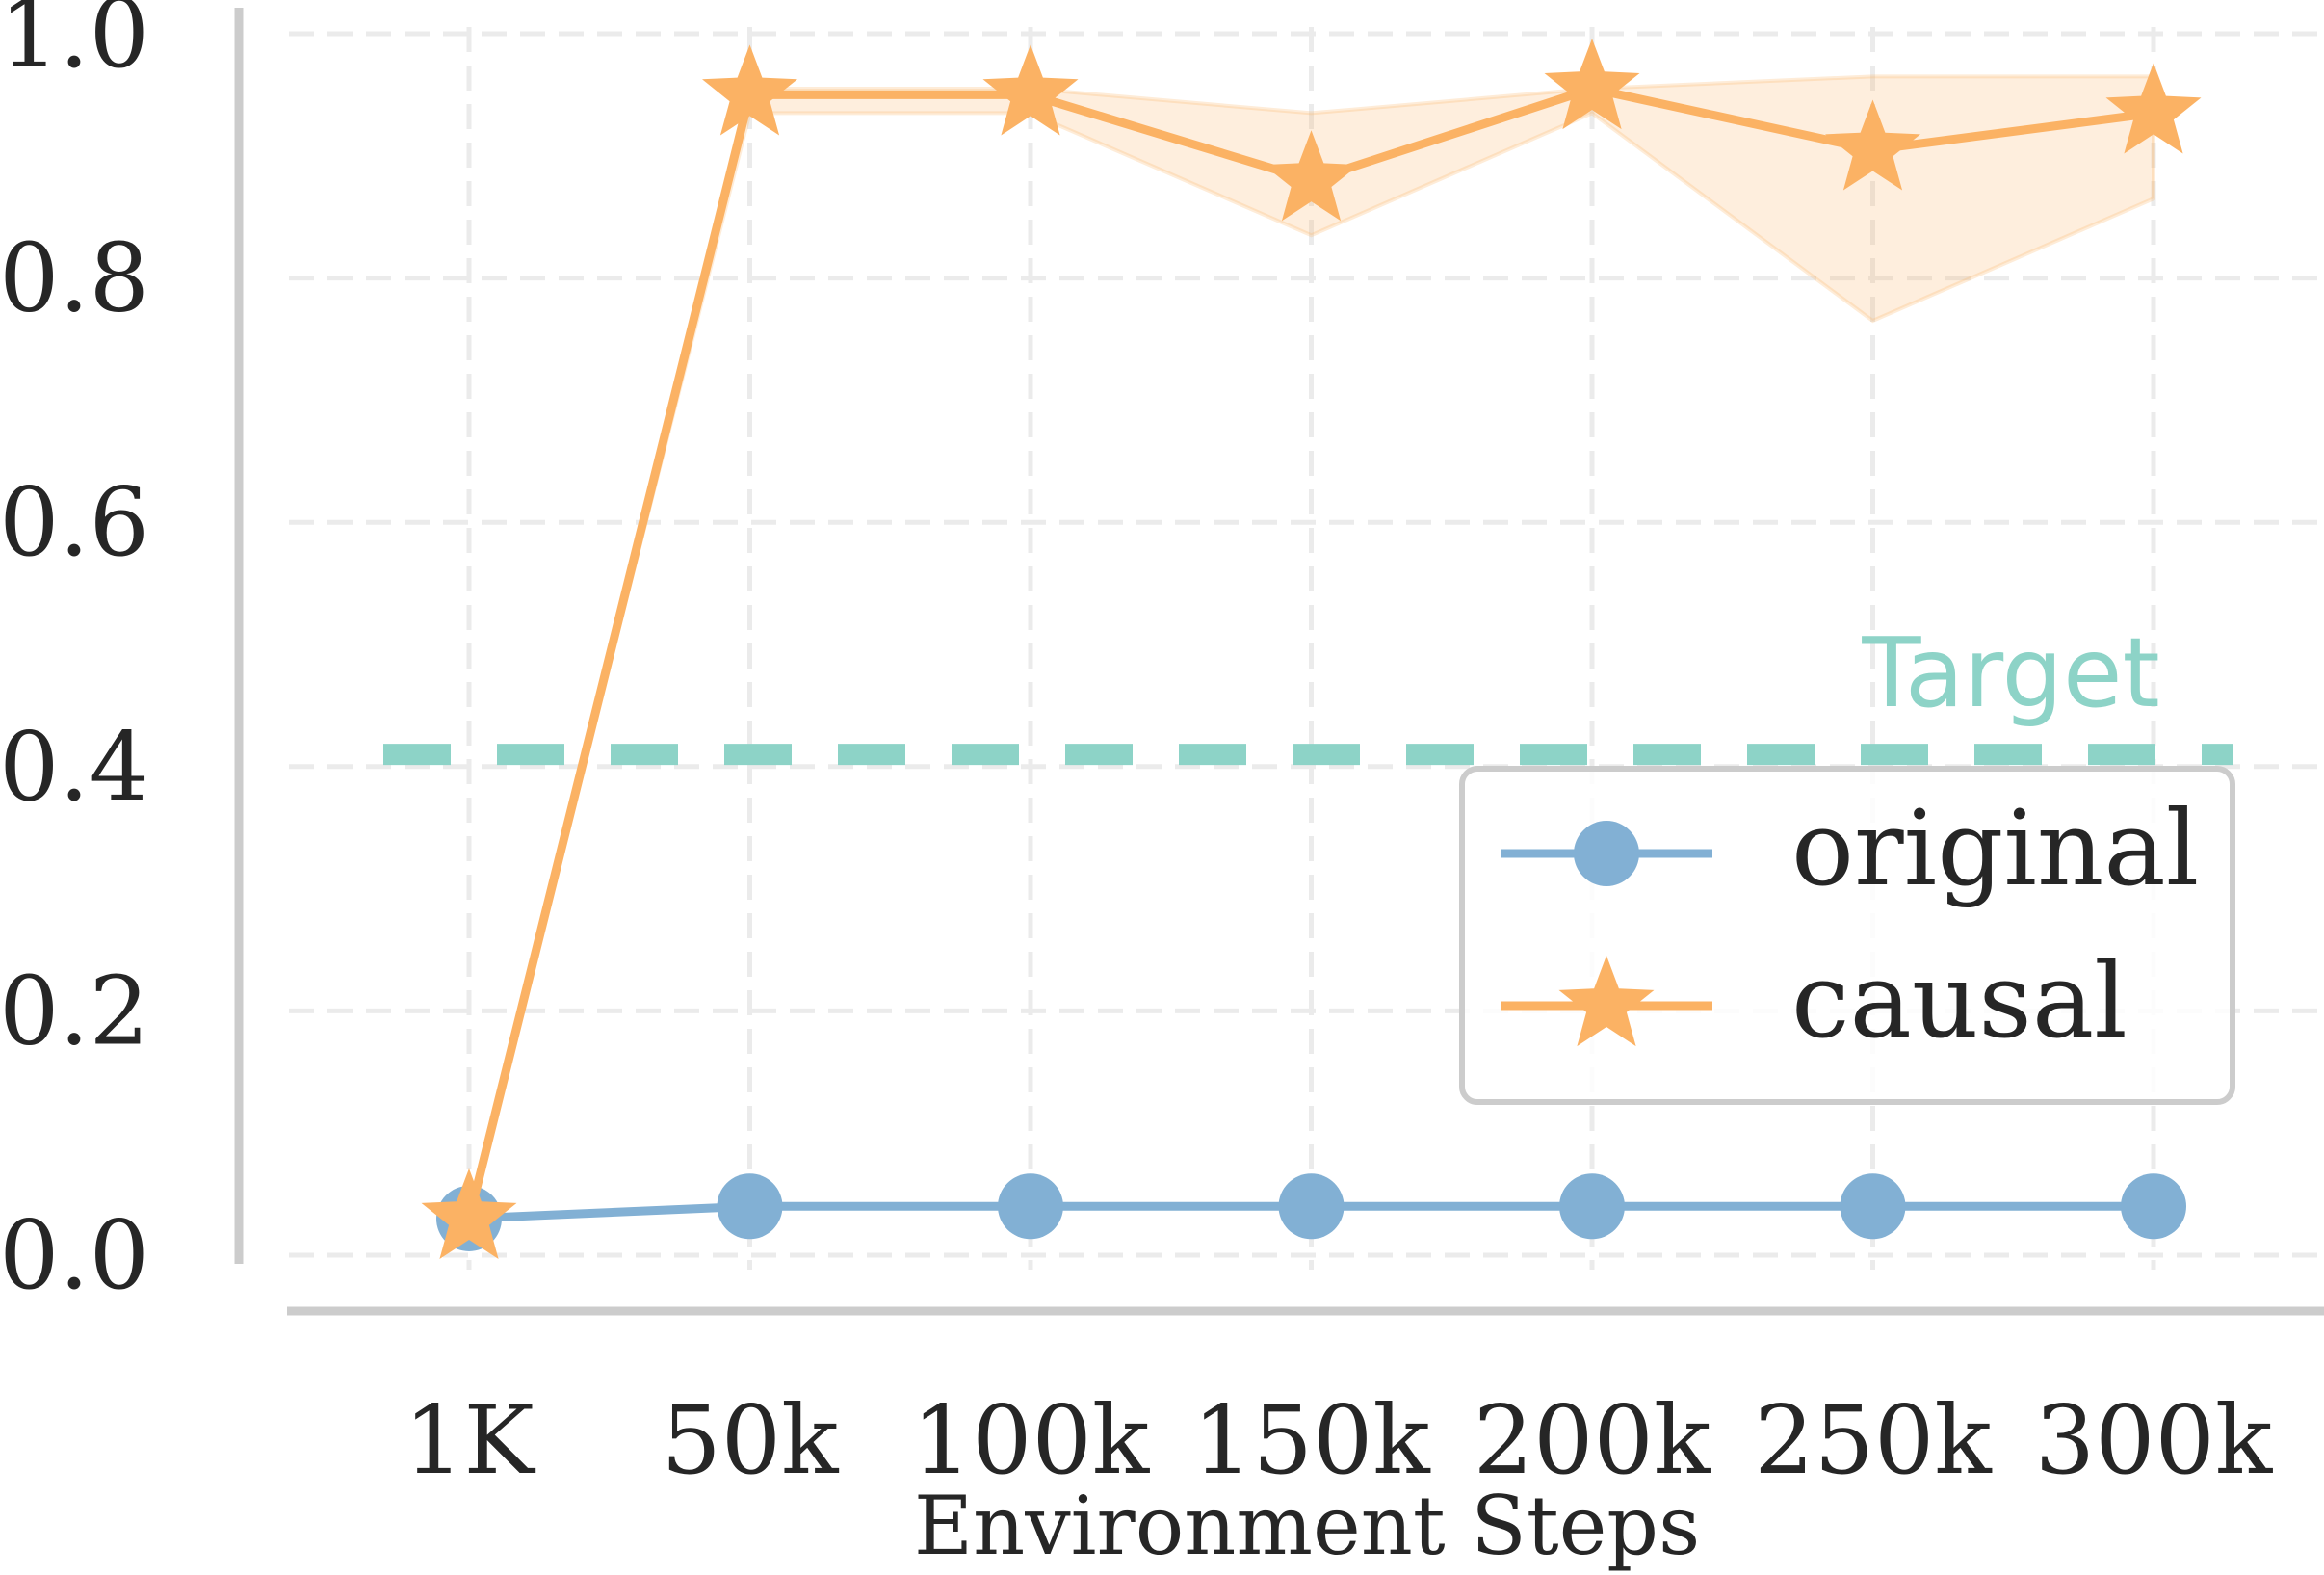  I want to click on x-axis-title: Environment Steps, so click(1307, 1526).